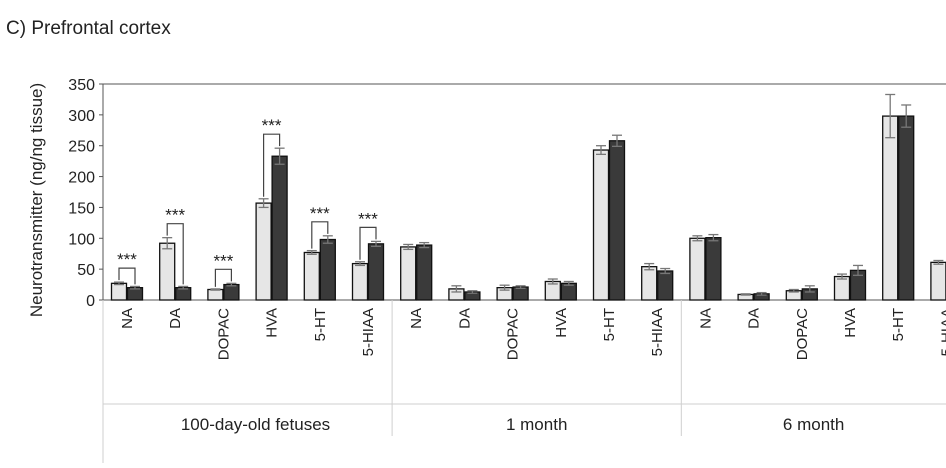  I want to click on y-tick-label: 100, so click(81, 239).